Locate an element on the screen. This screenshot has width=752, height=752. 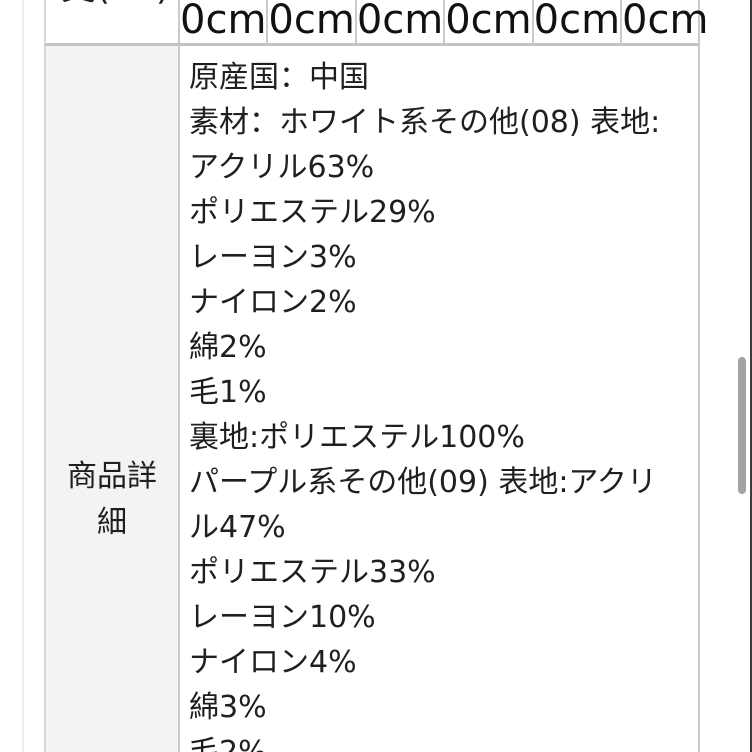
detail-line: ナイロン4% is located at coordinates (273, 662).